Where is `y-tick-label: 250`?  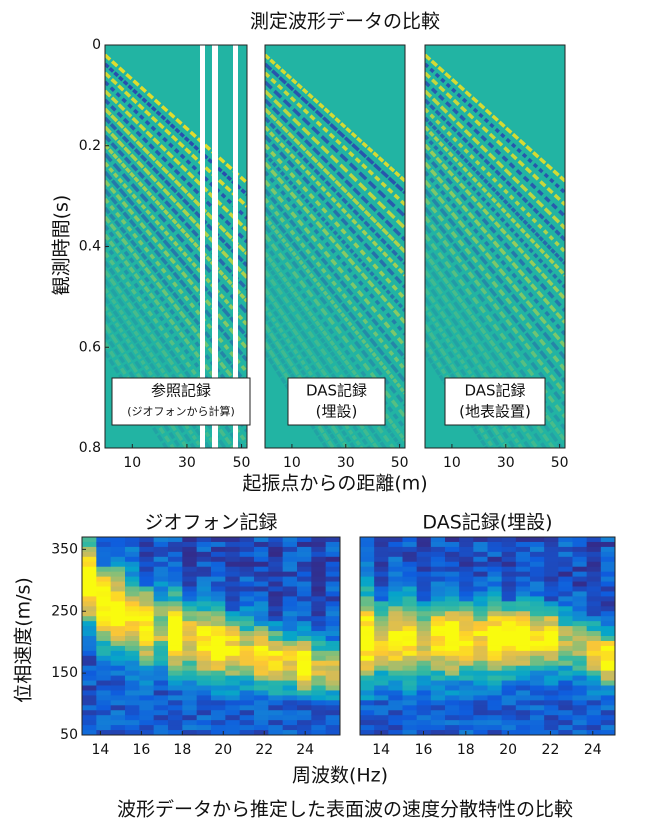 y-tick-label: 250 is located at coordinates (64, 611).